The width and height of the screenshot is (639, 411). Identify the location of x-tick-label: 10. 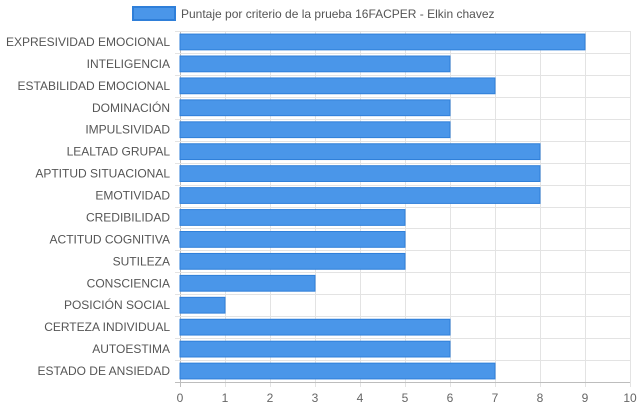
(630, 398).